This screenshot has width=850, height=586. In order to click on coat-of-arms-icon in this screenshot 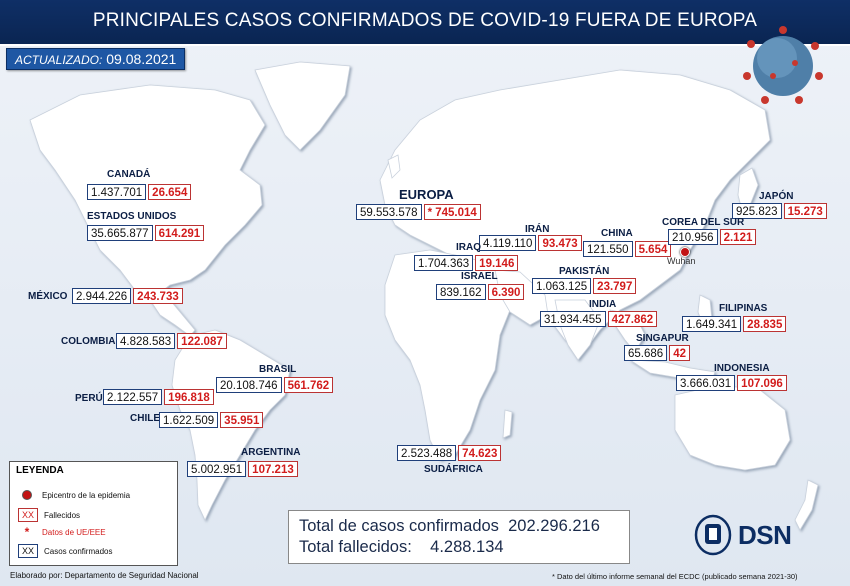, I will do `click(713, 535)`.